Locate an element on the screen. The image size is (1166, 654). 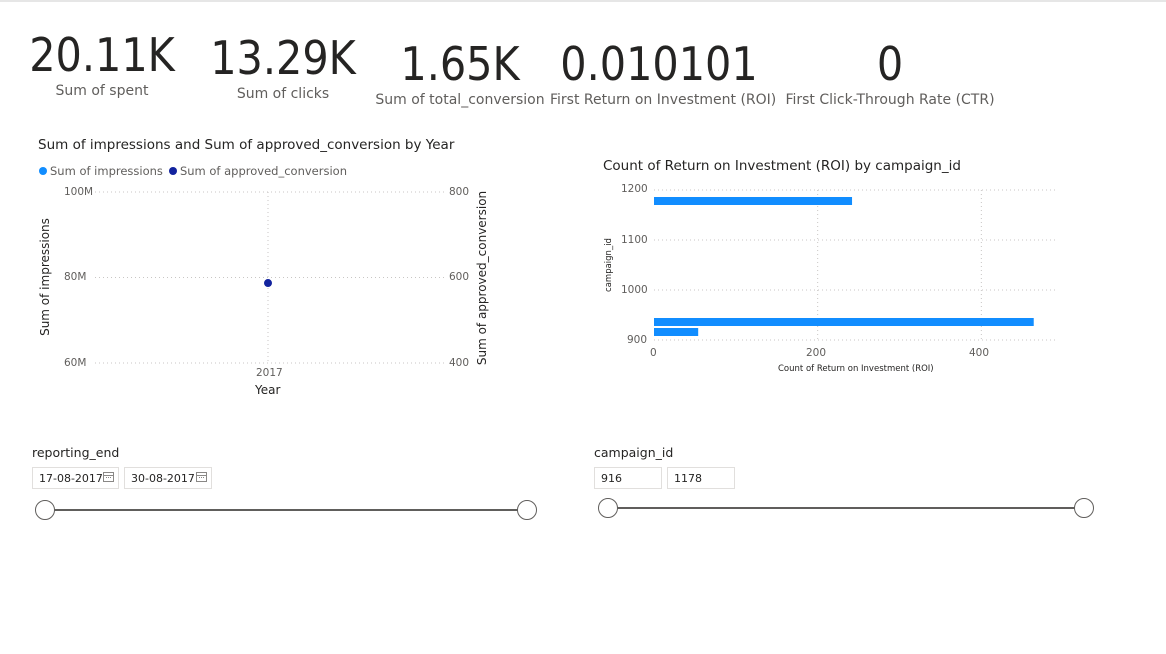
reporting-end-slider-start-handle is located at coordinates (45, 510).